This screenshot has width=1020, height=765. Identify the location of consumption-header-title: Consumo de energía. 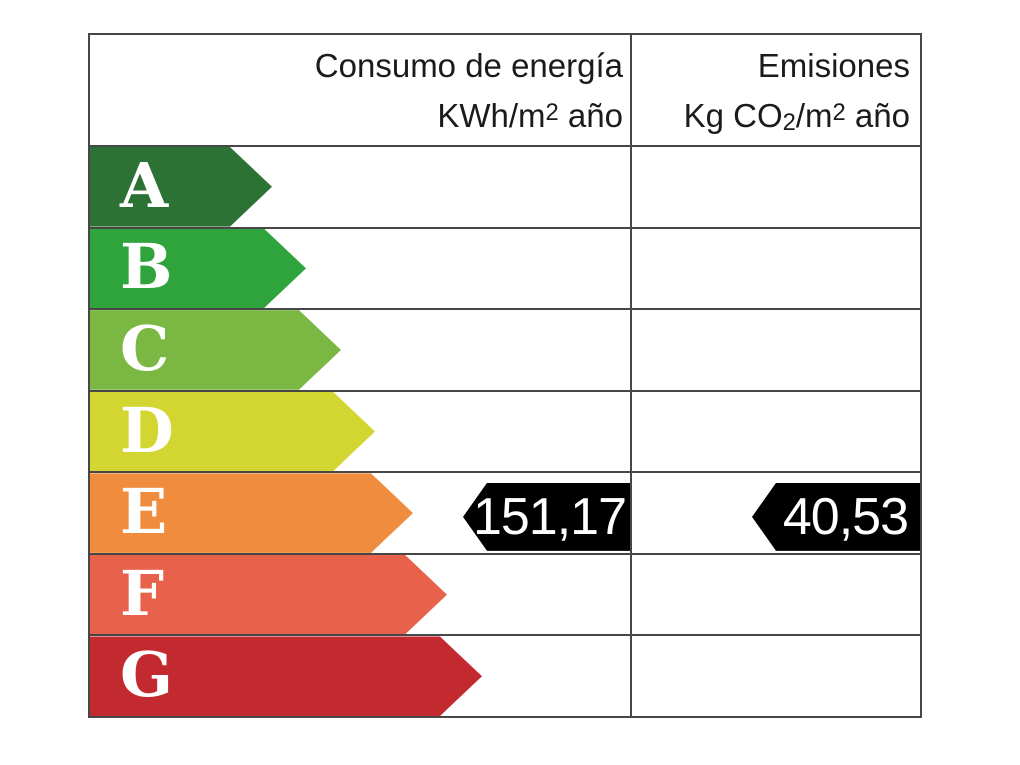
(468, 65).